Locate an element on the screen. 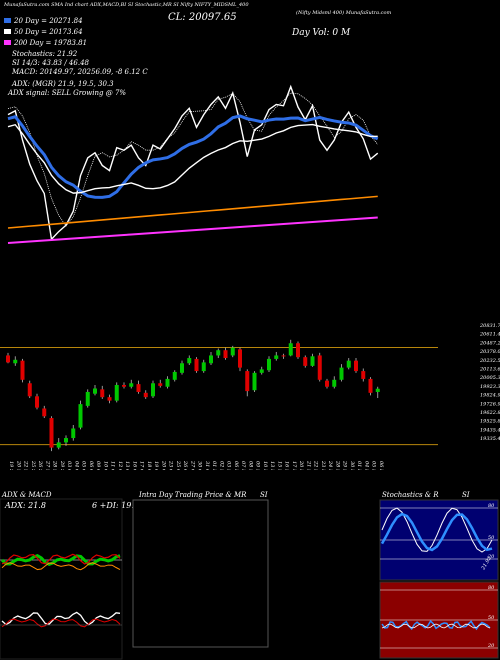  sma20-line is located at coordinates (193, 156).